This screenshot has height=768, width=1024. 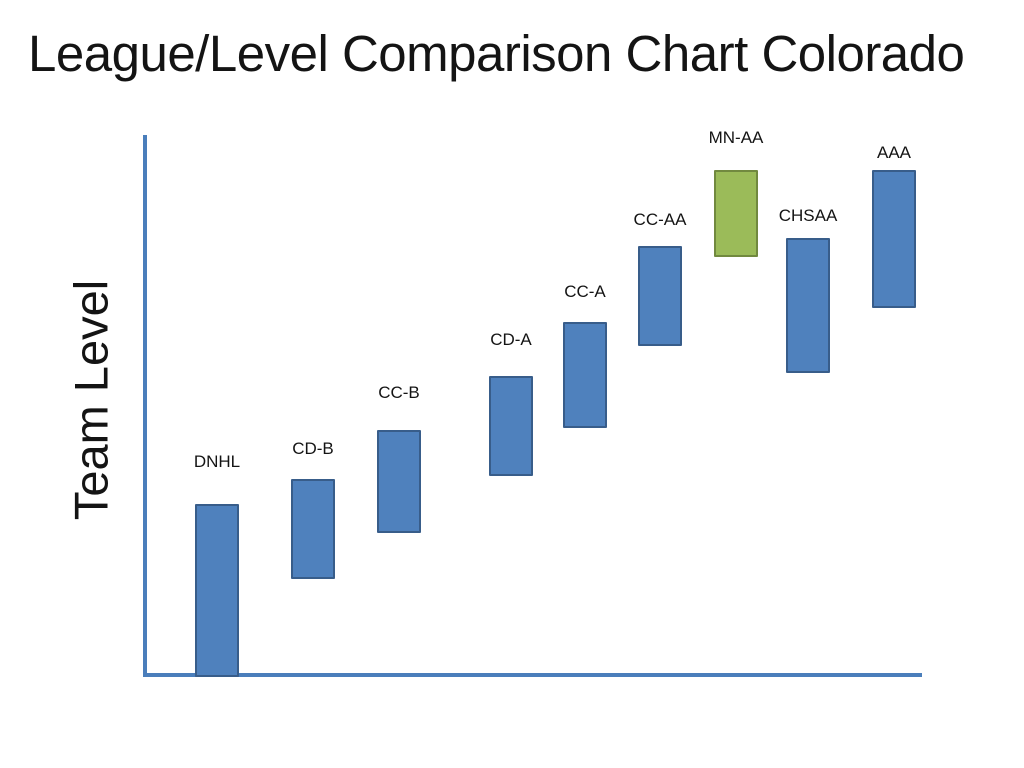 What do you see at coordinates (217, 590) in the screenshot?
I see `chart-bar-dnhl` at bounding box center [217, 590].